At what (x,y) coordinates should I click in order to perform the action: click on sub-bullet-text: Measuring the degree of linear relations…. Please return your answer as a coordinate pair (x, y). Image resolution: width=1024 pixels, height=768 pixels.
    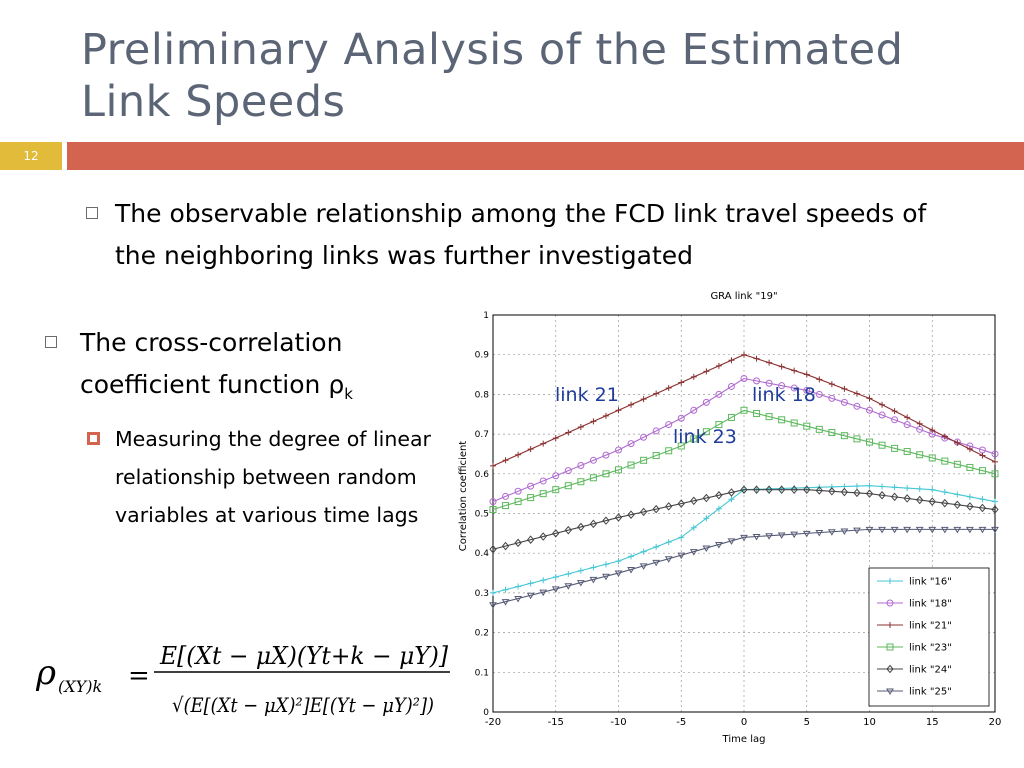
    Looking at the image, I should click on (273, 477).